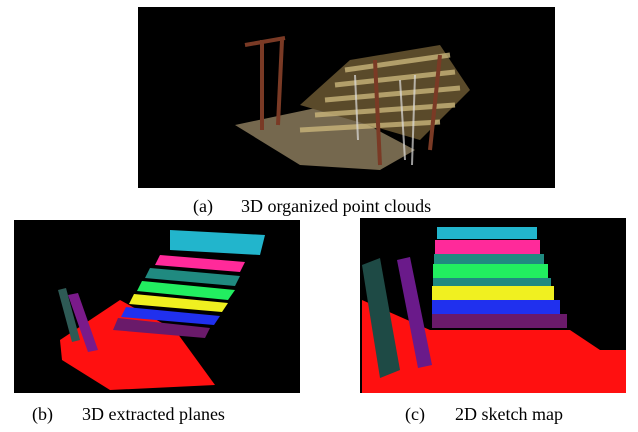 The image size is (638, 432). Describe the element at coordinates (336, 206) in the screenshot. I see `figure-caption: 3D organized point clouds` at that location.